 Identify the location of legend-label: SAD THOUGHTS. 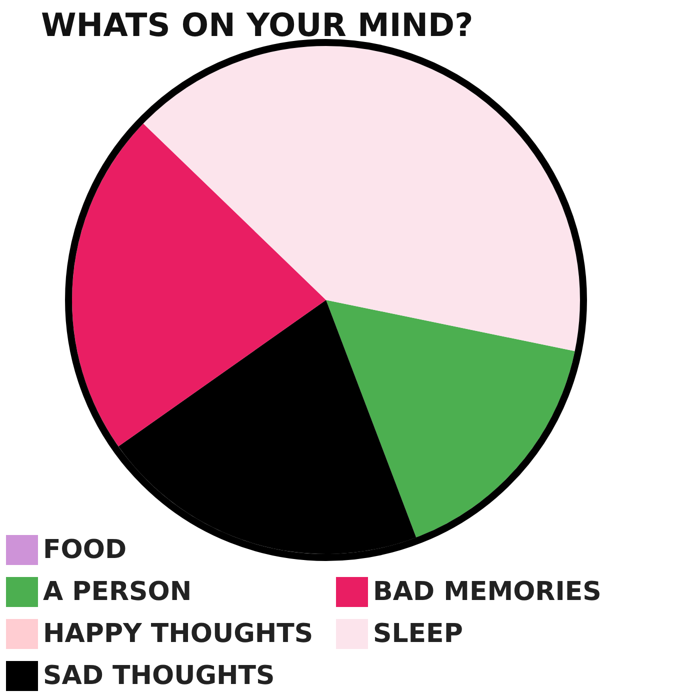
(159, 676).